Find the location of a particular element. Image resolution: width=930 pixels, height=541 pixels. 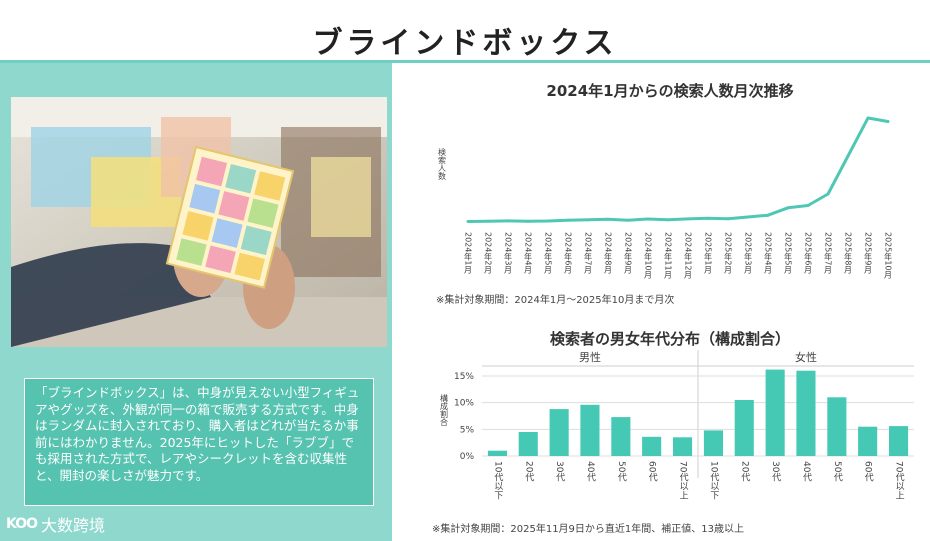

line-x-tick-label: 2024年8月 is located at coordinates (608, 253).